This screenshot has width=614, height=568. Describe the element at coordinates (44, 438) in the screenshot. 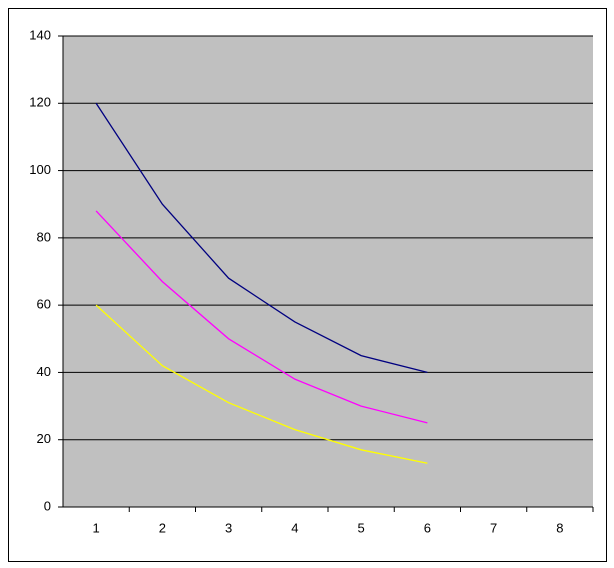

I see `y-tick-label: 20` at that location.